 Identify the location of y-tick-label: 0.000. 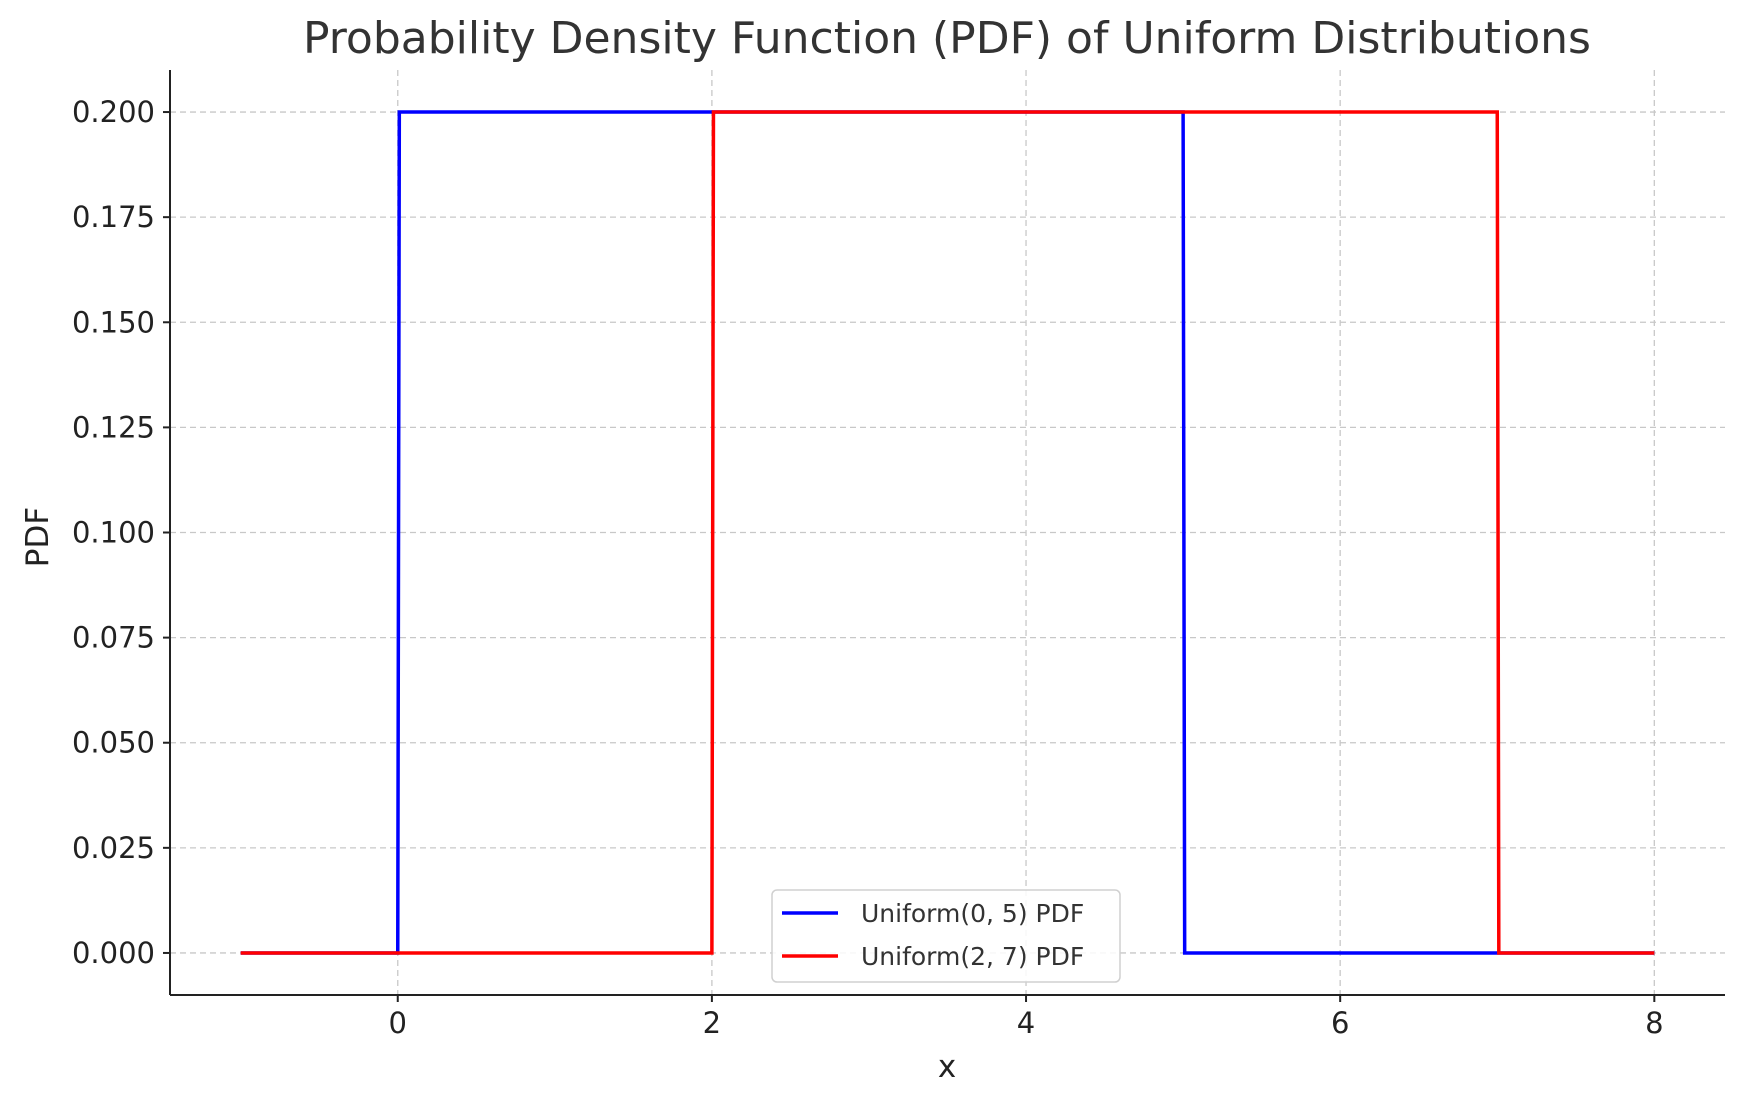
(113, 953).